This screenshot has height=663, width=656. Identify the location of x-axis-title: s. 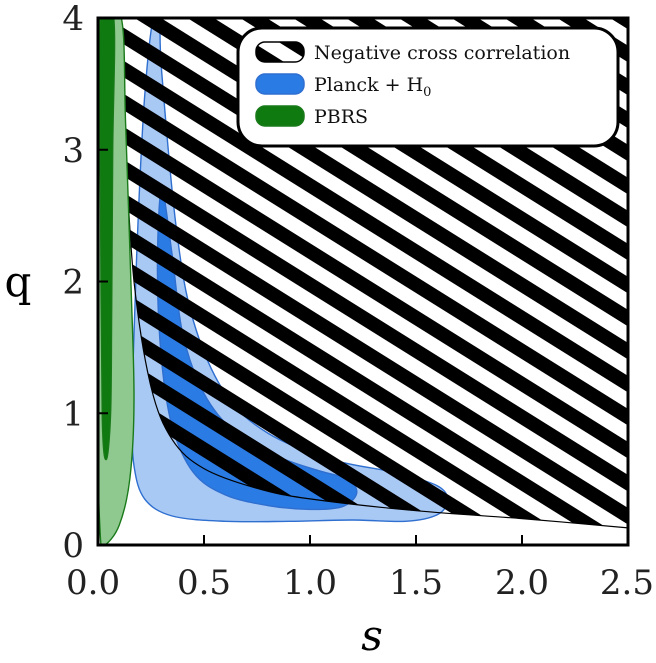
(372, 635).